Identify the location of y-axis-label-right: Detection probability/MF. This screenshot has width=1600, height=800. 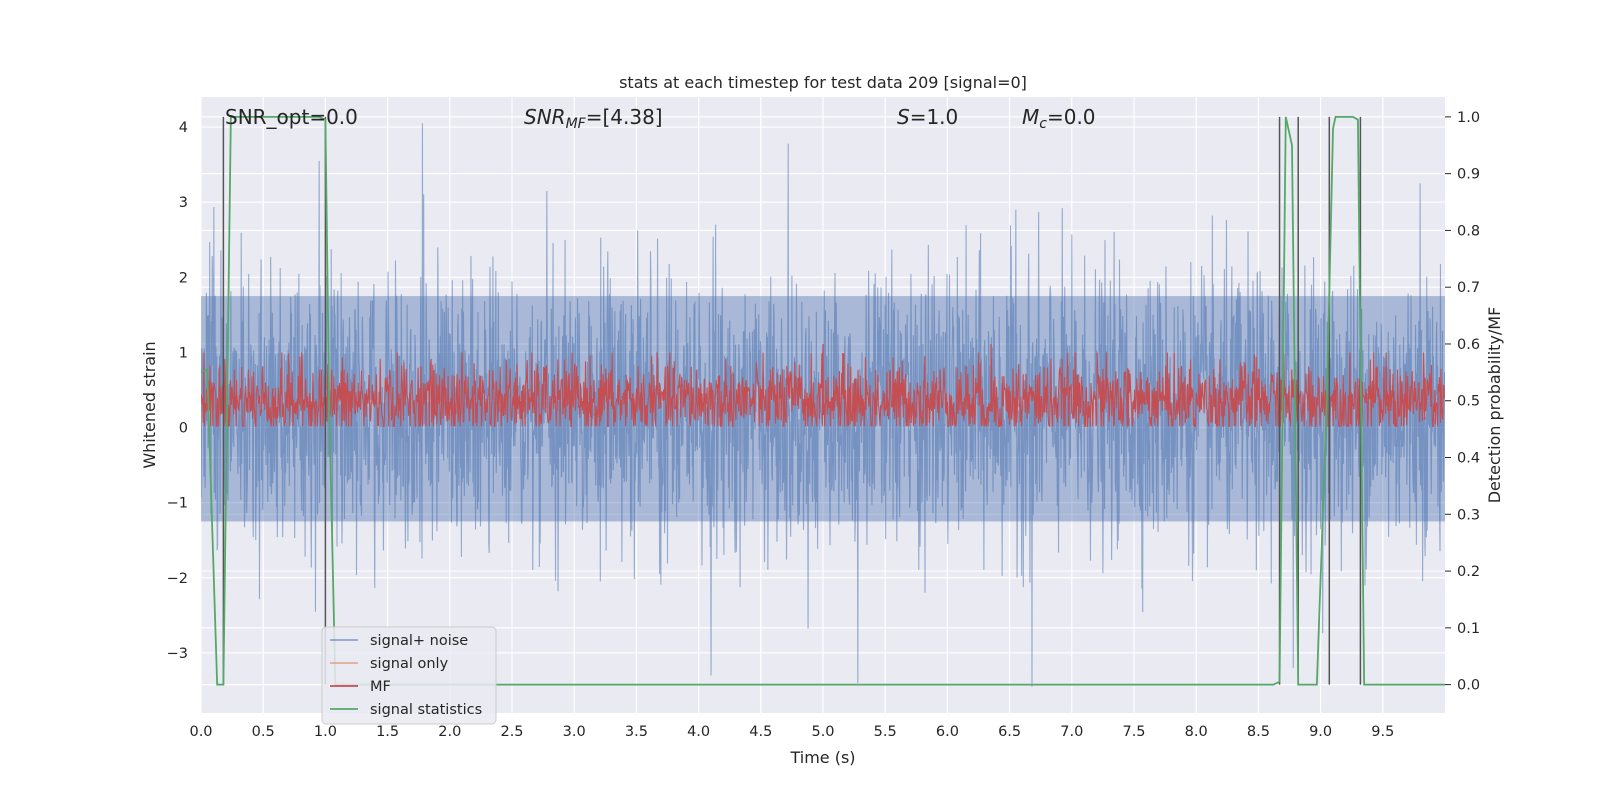
(1494, 405).